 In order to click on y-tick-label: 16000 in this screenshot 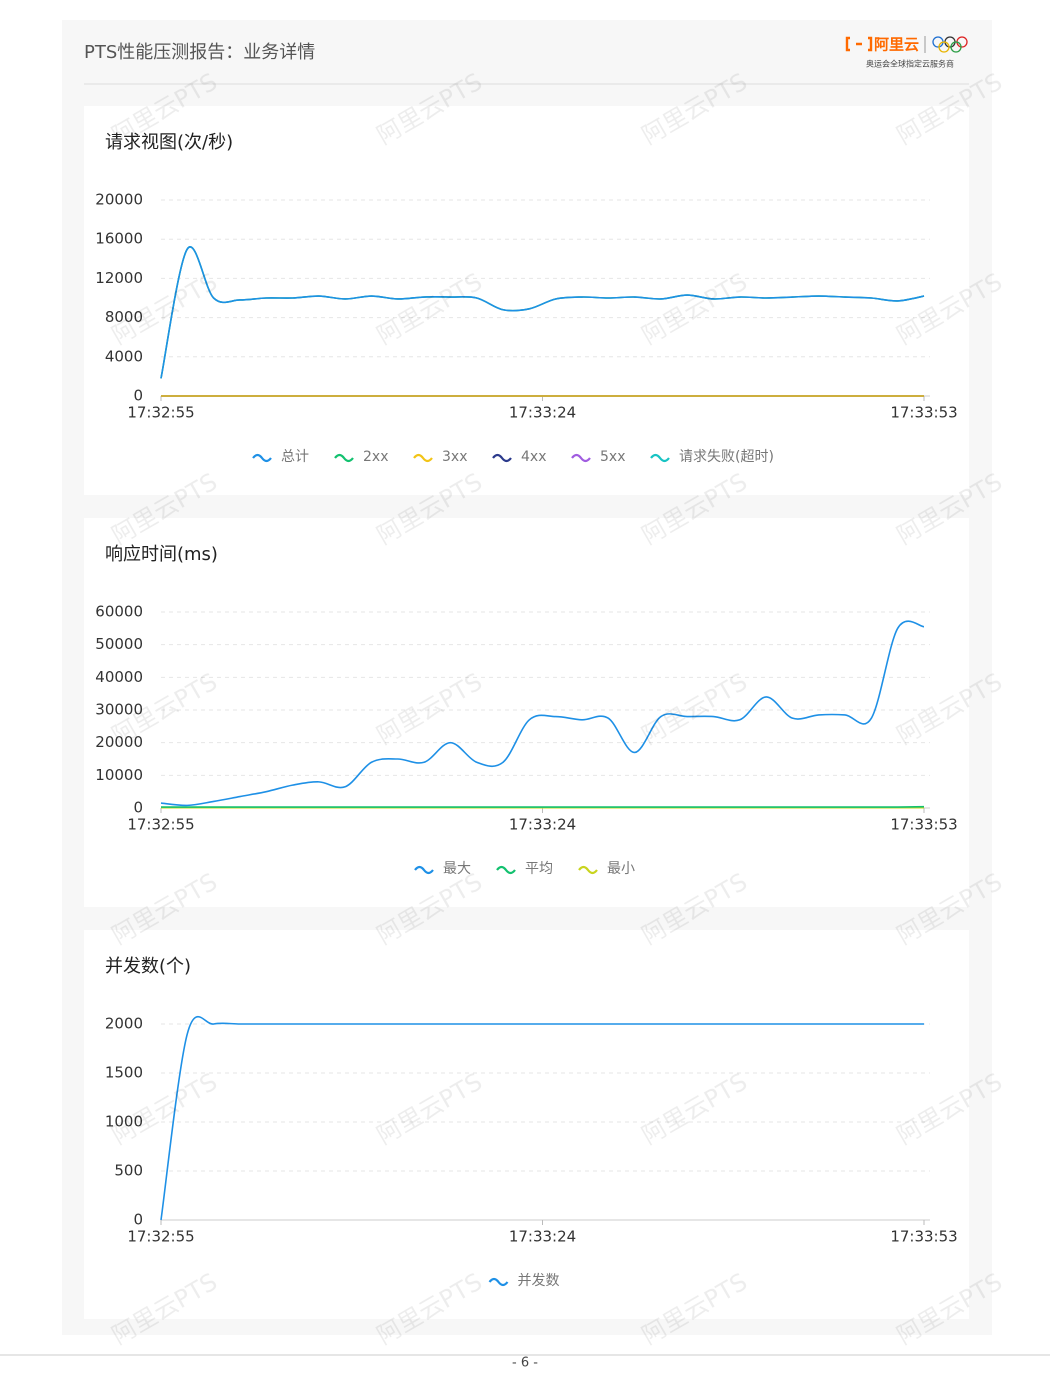, I will do `click(119, 239)`.